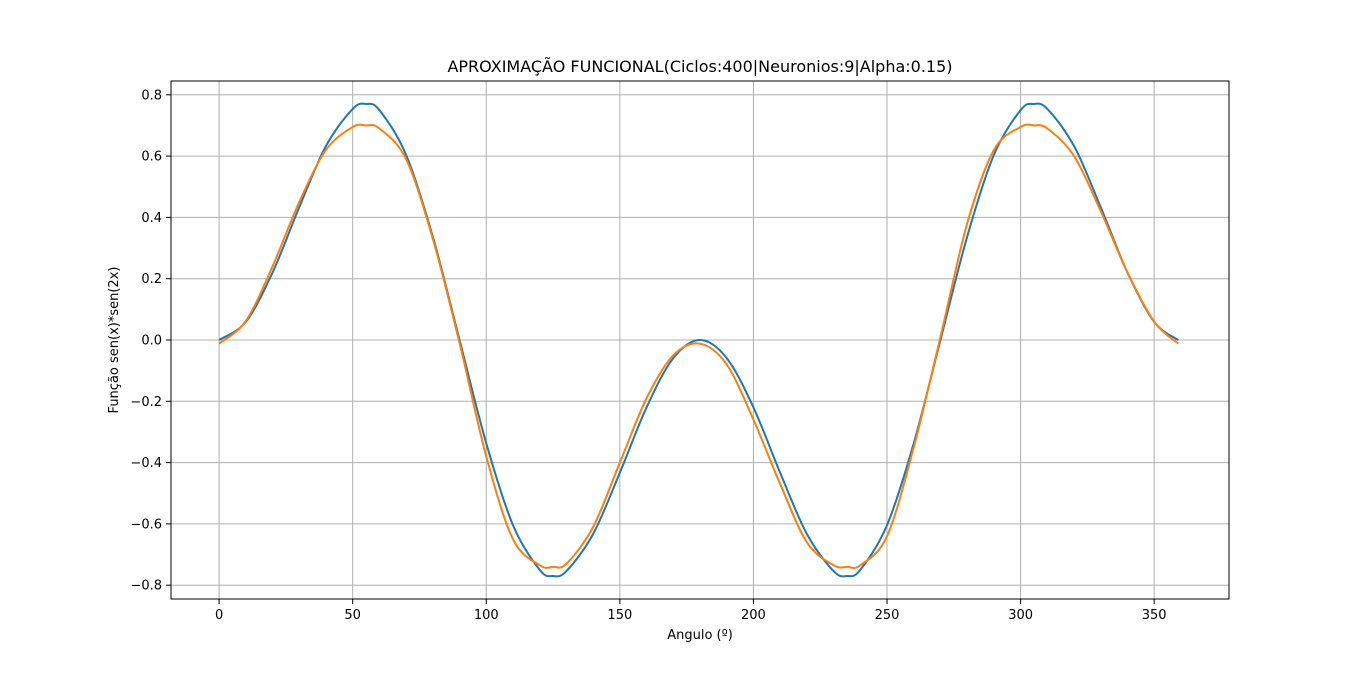  Describe the element at coordinates (753, 615) in the screenshot. I see `x-tick-label: 200` at that location.